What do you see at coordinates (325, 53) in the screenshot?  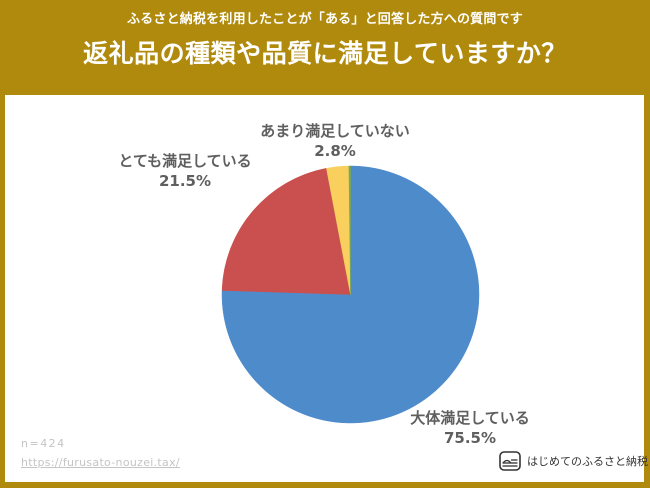 I see `page-title: 返礼品の種類や品質に満足していますか？` at bounding box center [325, 53].